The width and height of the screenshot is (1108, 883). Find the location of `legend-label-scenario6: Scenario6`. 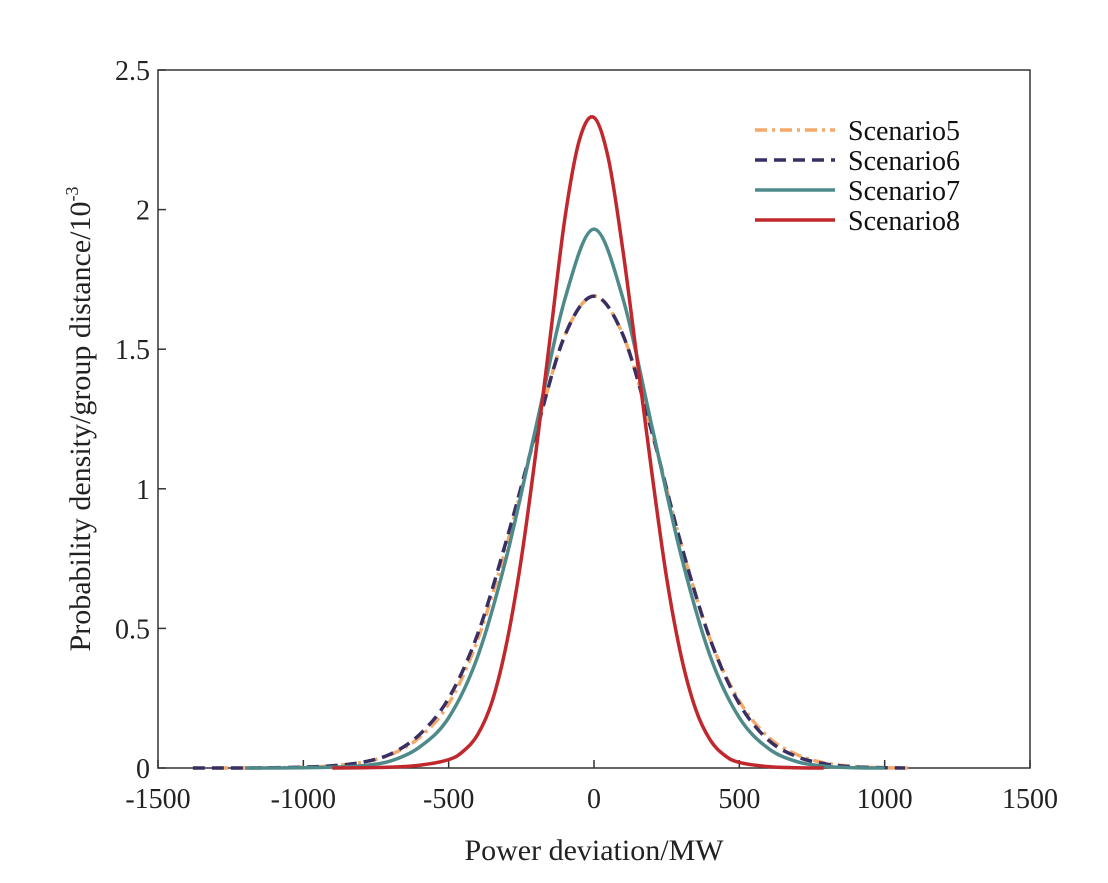

legend-label-scenario6: Scenario6 is located at coordinates (904, 161).